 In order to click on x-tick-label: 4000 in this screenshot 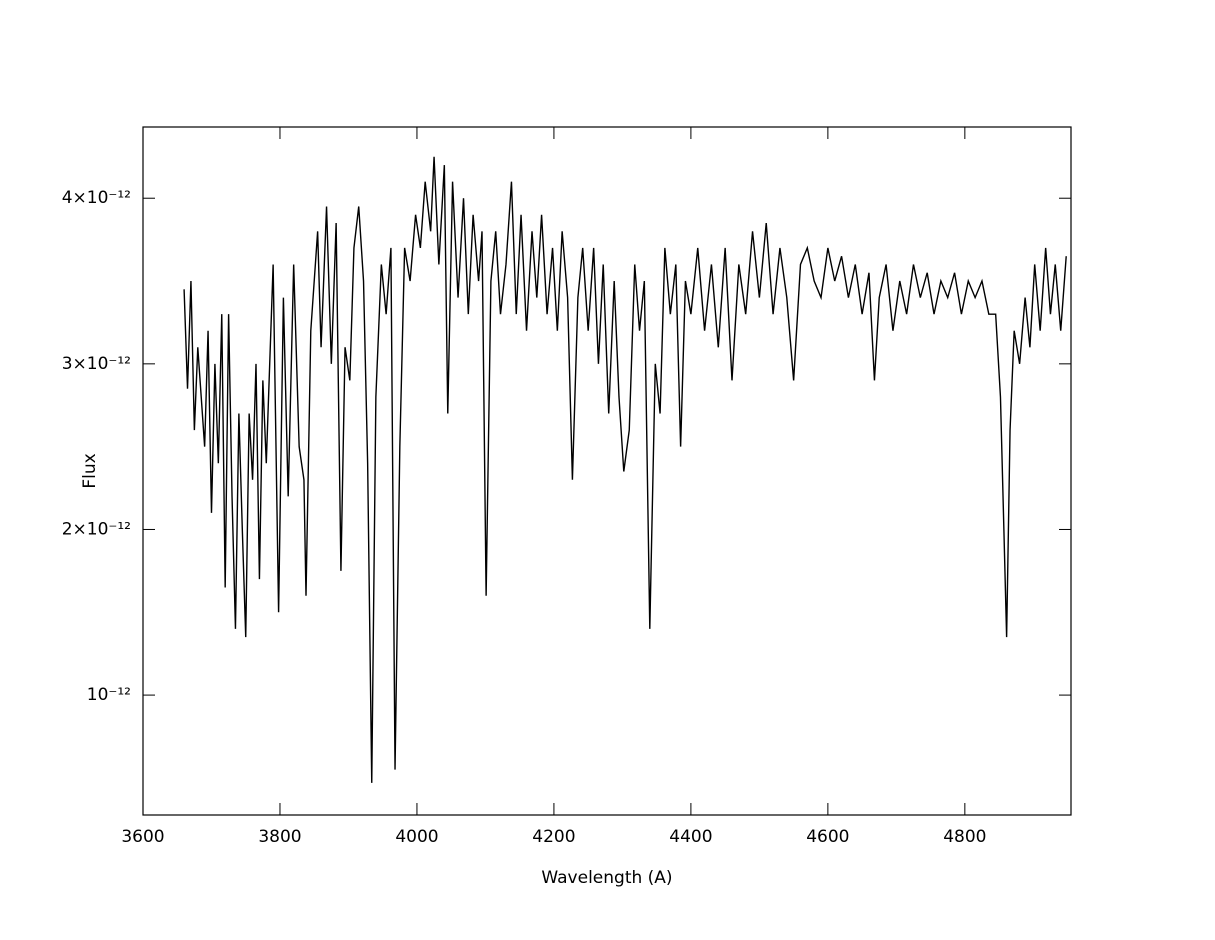, I will do `click(416, 837)`.